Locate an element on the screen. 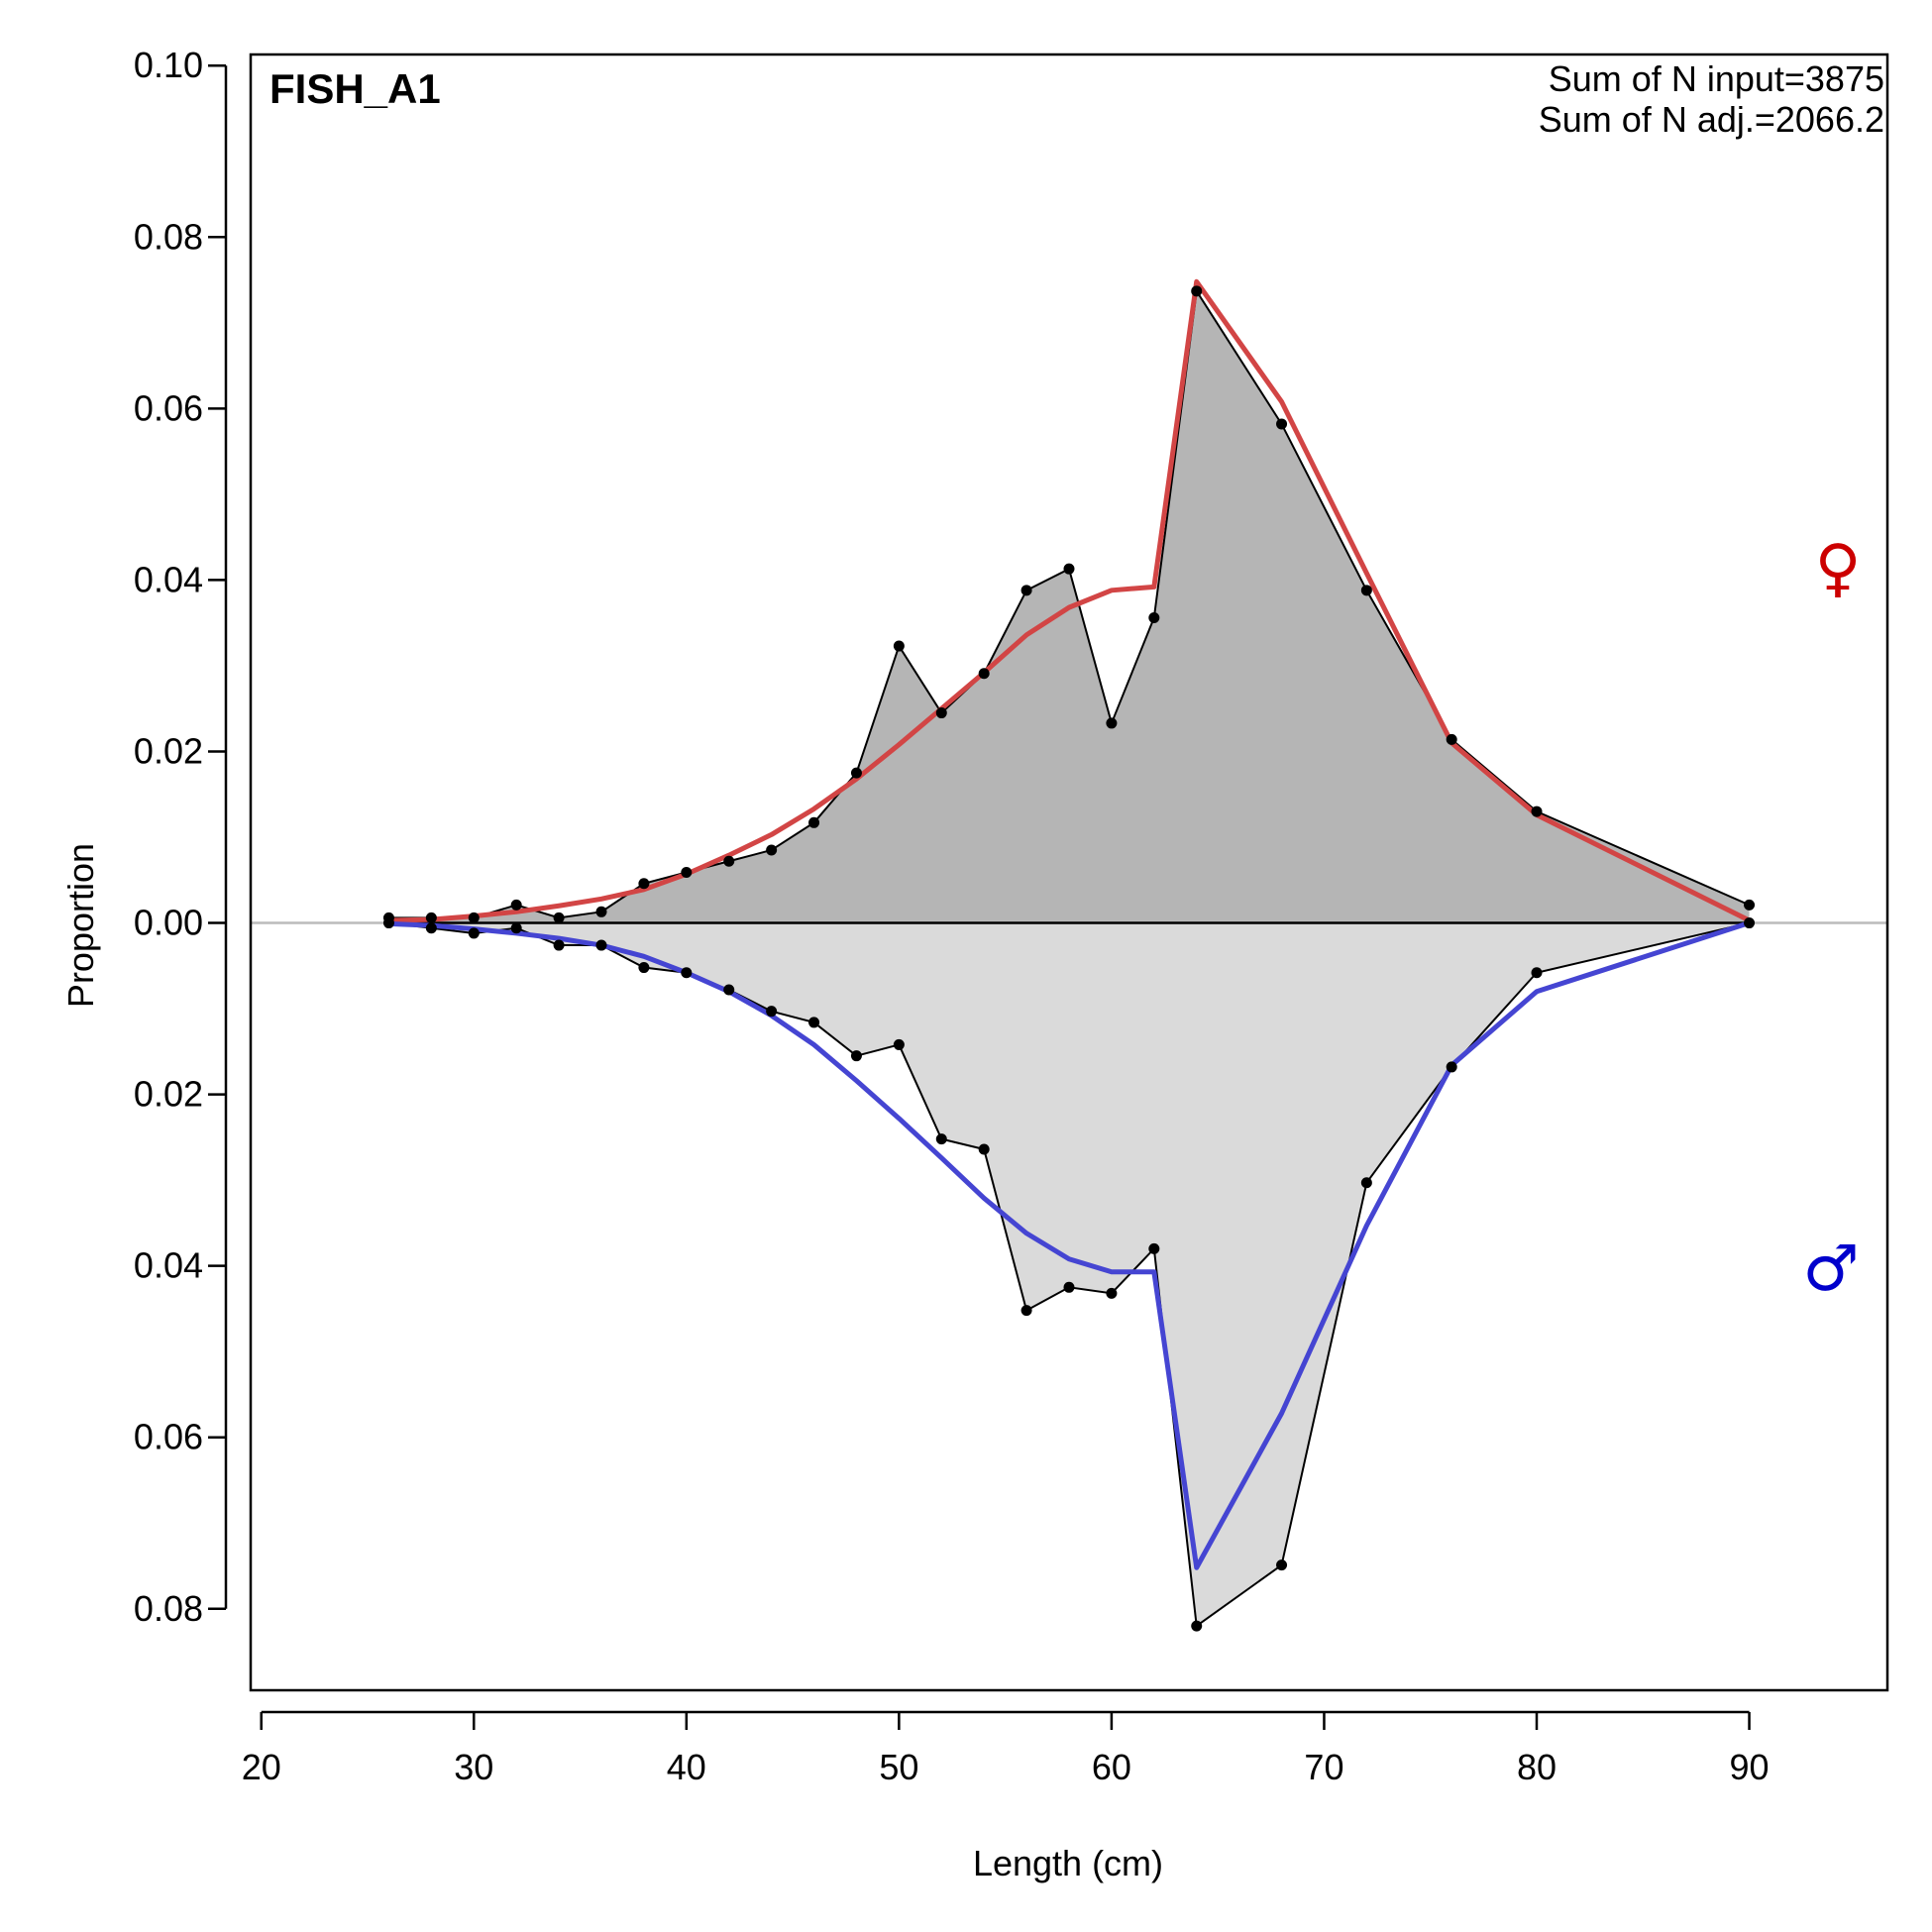 The height and width of the screenshot is (1932, 1932). x-tick-label: 40 is located at coordinates (686, 1767).